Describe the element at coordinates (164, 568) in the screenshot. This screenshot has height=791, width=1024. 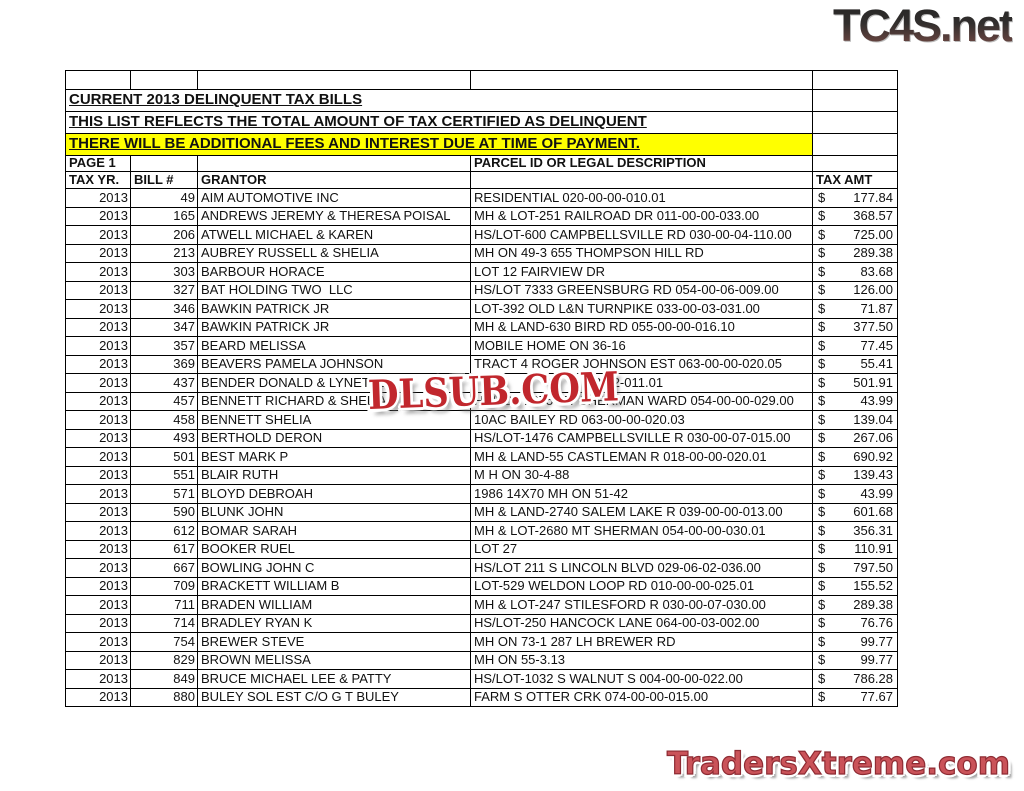
I see `cell-bill-number: 667` at that location.